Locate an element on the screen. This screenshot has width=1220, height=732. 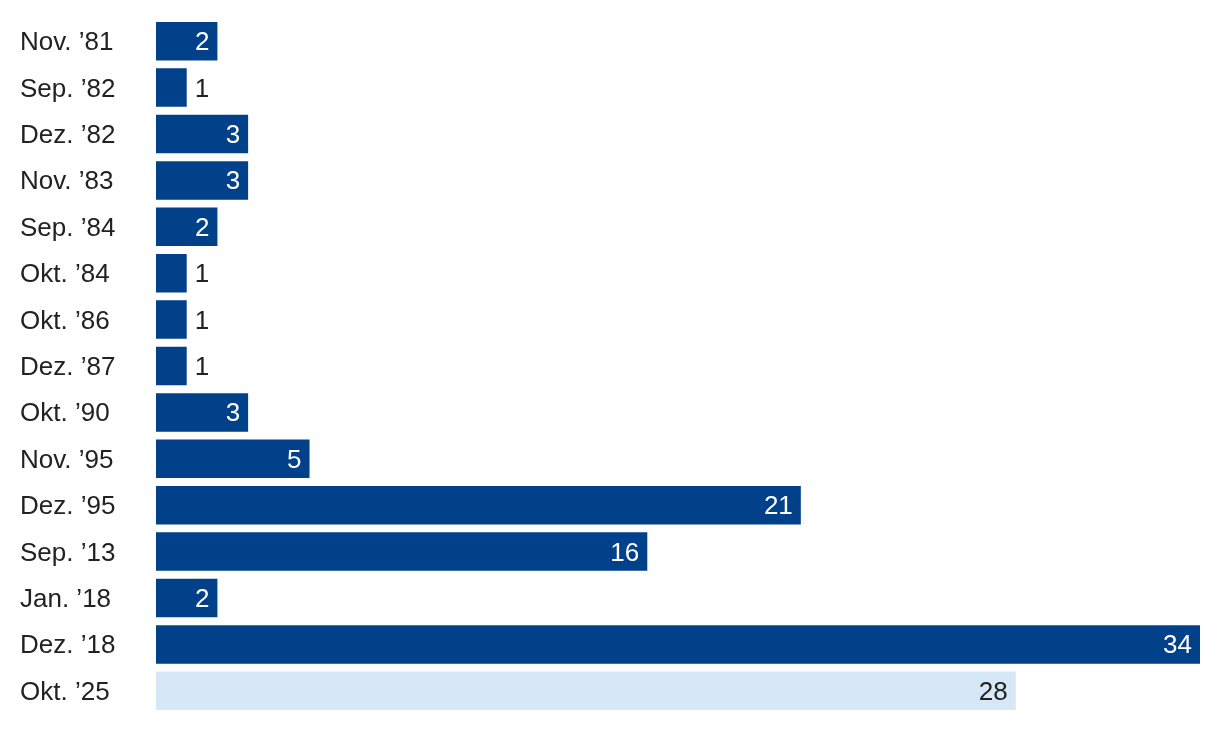
y-tick-label: Dez. ’82 is located at coordinates (68, 134).